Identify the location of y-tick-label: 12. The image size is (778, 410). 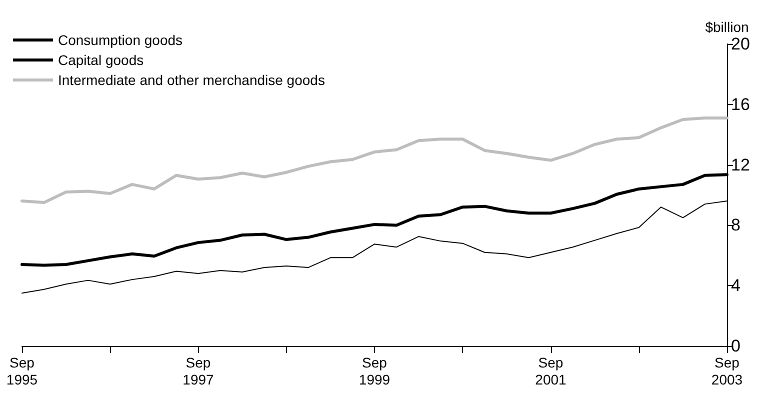
(740, 164).